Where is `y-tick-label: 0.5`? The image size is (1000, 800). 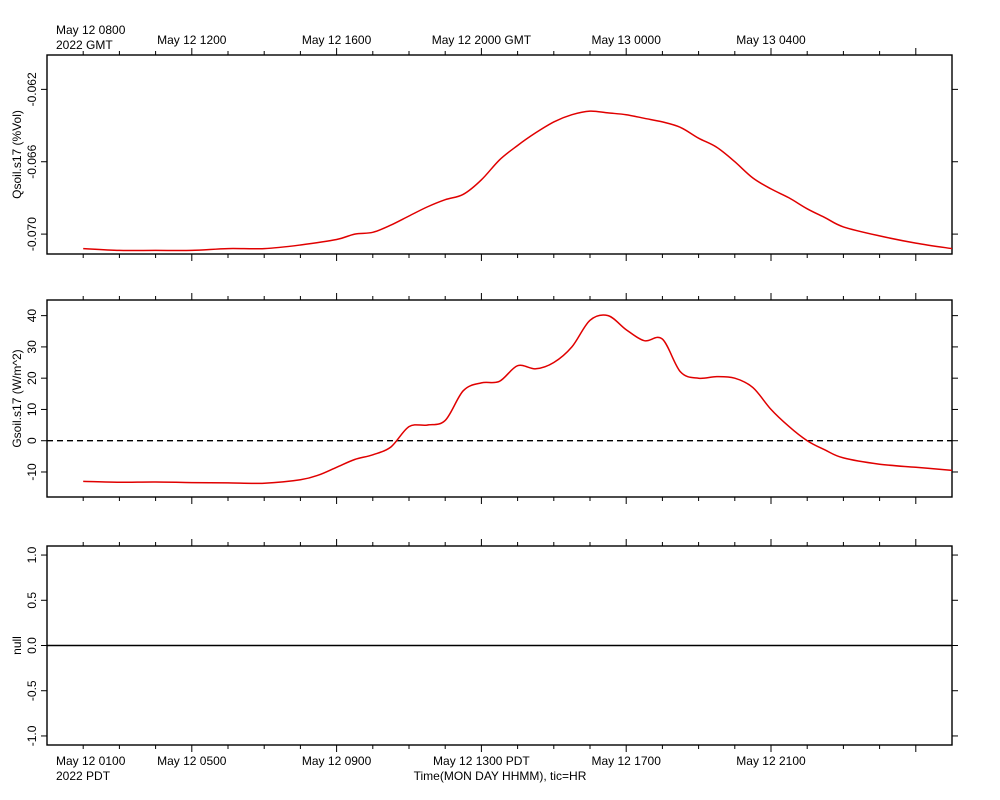
y-tick-label: 0.5 is located at coordinates (32, 600).